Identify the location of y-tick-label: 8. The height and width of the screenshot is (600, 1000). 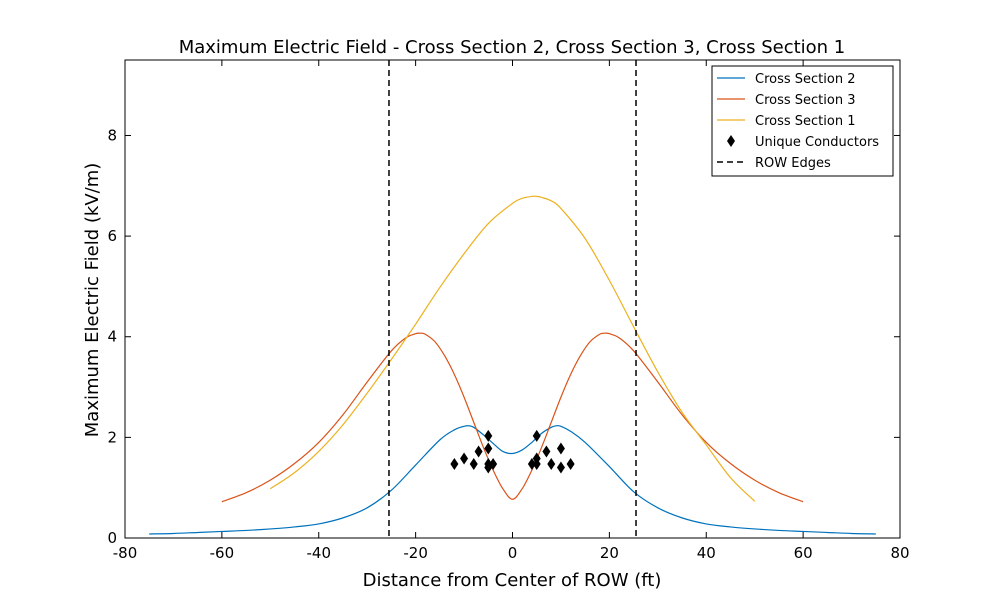
(112, 135).